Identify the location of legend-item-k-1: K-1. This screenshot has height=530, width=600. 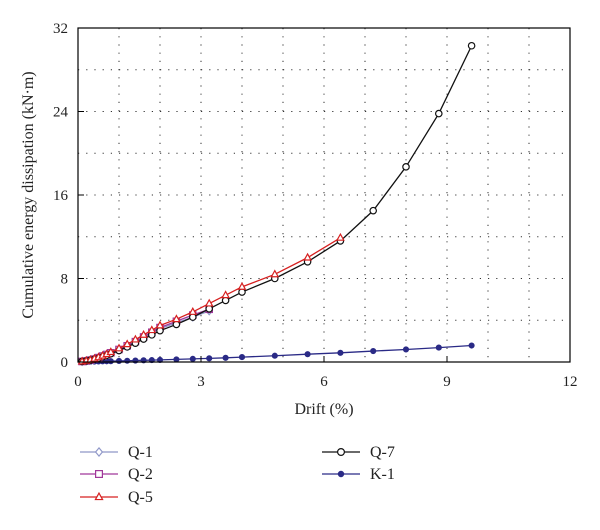
(358, 474).